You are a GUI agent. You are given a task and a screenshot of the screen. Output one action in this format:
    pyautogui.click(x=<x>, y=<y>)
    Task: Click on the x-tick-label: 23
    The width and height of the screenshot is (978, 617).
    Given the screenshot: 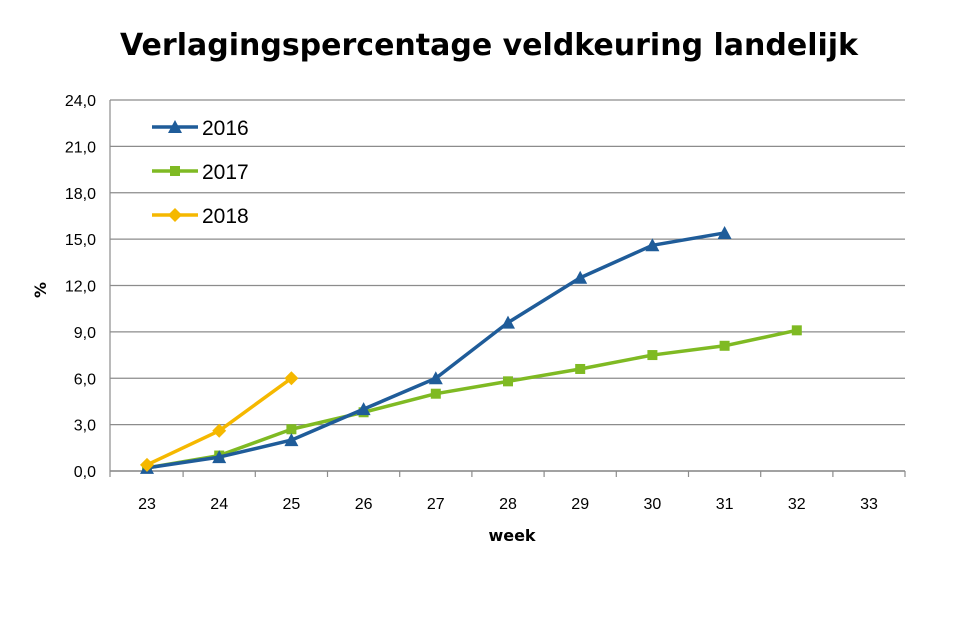 What is the action you would take?
    pyautogui.click(x=147, y=504)
    